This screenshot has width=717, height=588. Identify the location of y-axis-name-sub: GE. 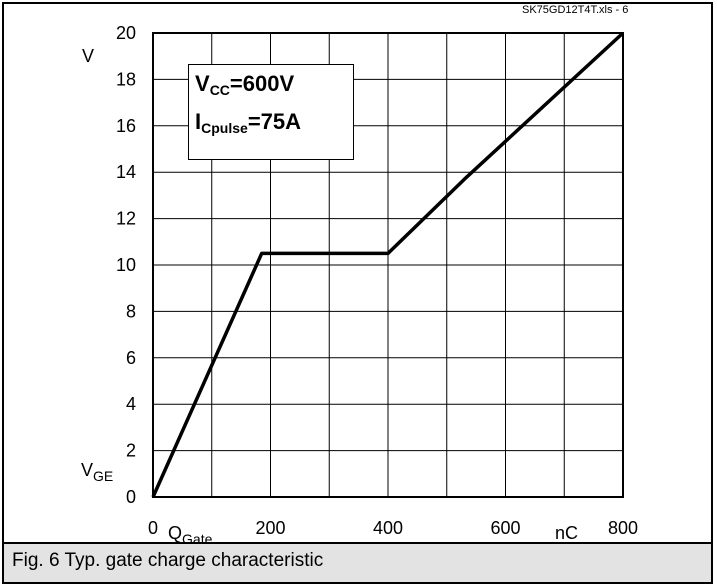
(103, 476).